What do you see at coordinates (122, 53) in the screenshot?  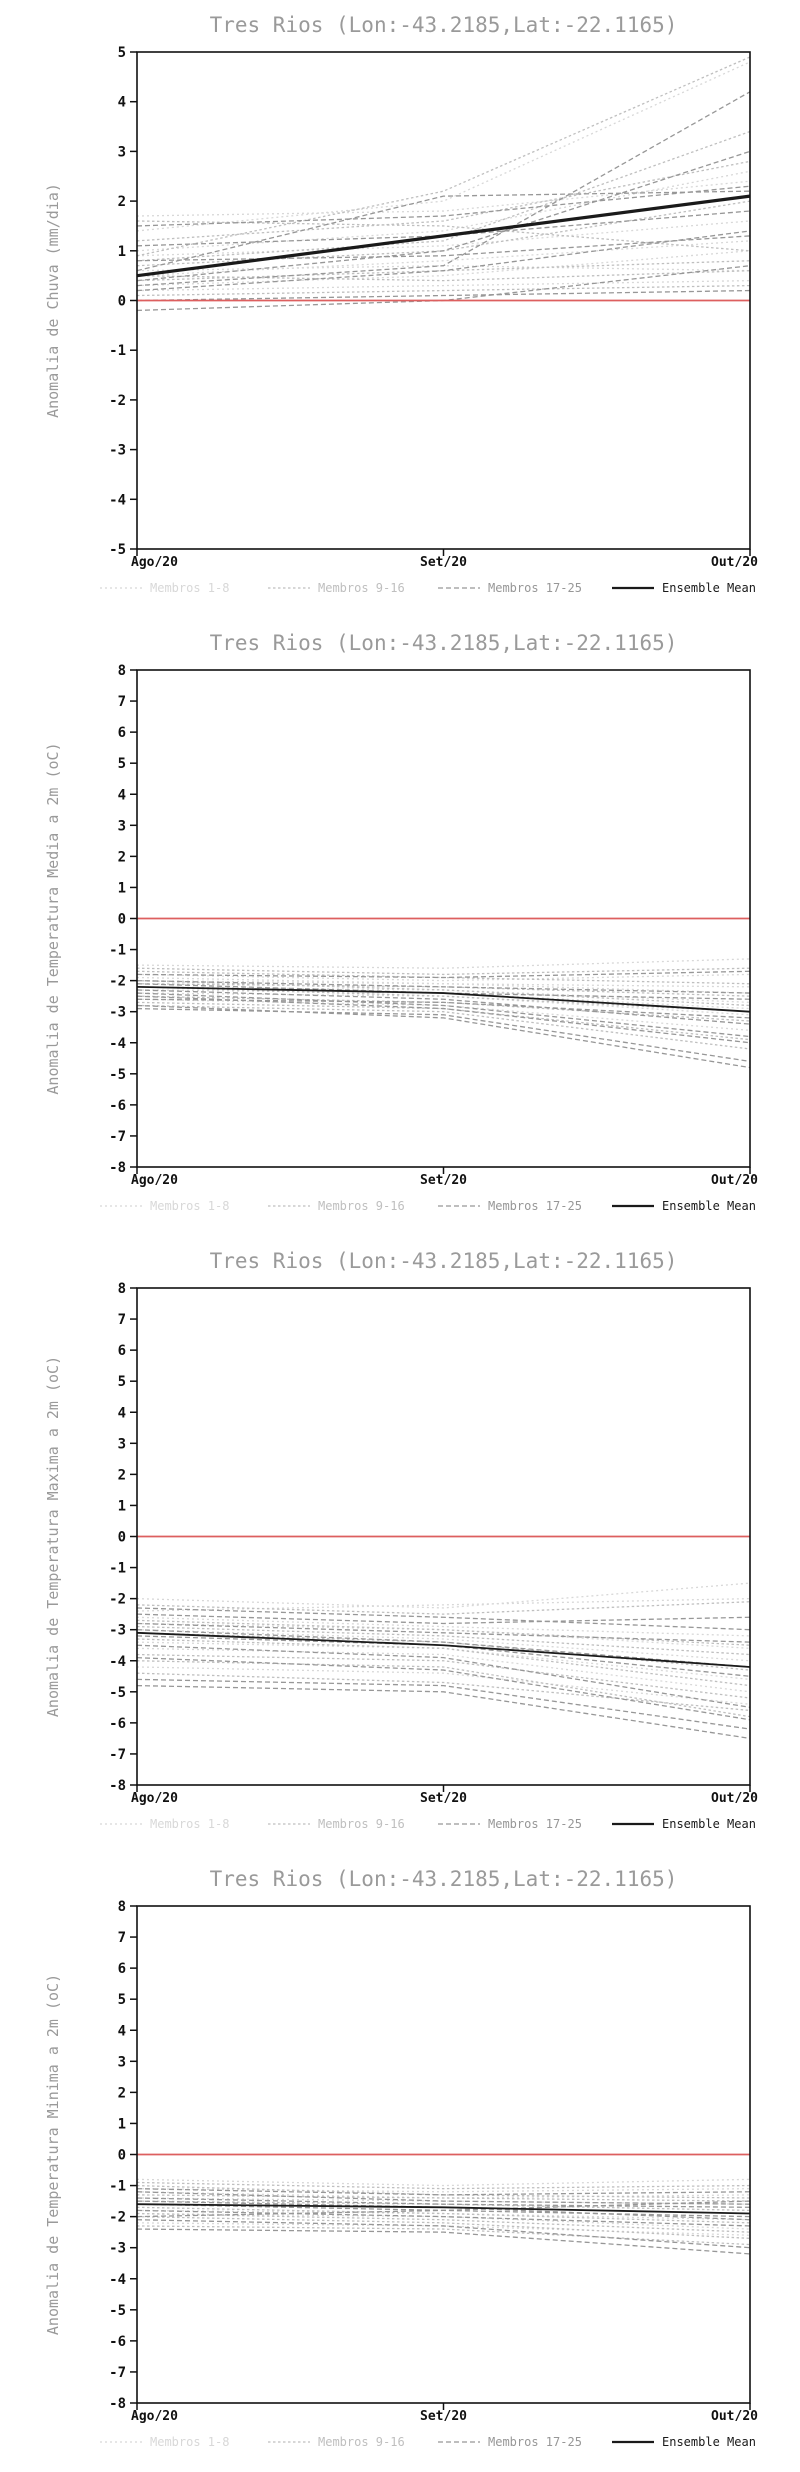 I see `y-tick-label: 5` at bounding box center [122, 53].